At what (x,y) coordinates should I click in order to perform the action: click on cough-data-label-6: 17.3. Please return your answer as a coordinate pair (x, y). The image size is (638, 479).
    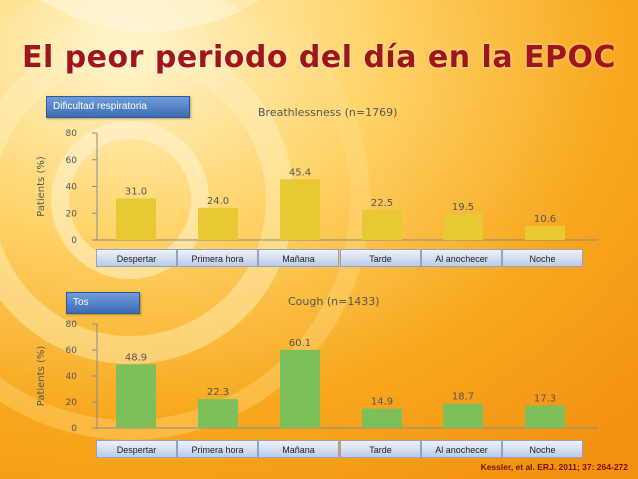
    Looking at the image, I should click on (545, 399).